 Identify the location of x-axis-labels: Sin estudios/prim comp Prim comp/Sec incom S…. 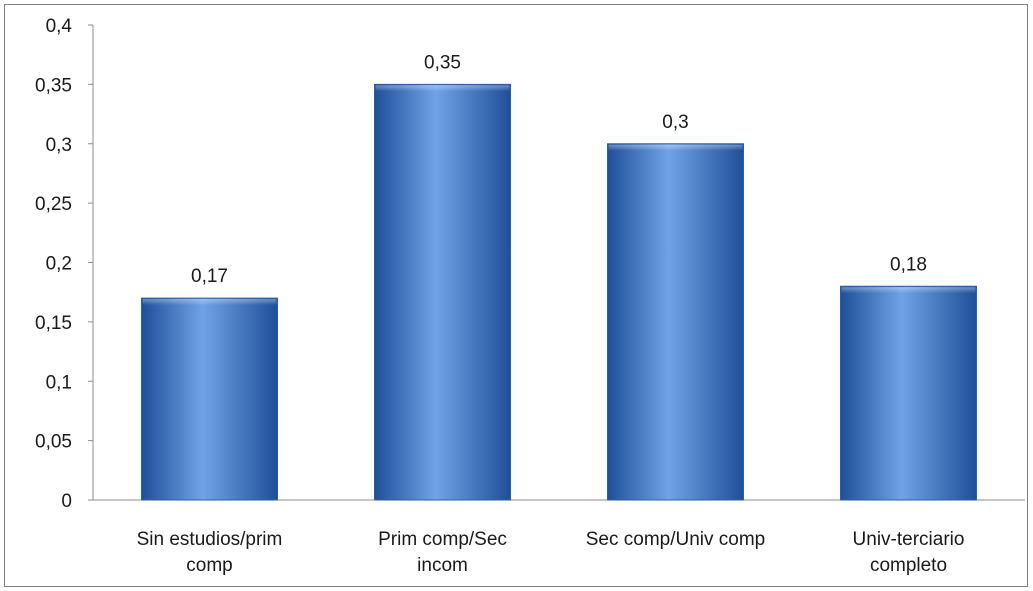
(551, 552).